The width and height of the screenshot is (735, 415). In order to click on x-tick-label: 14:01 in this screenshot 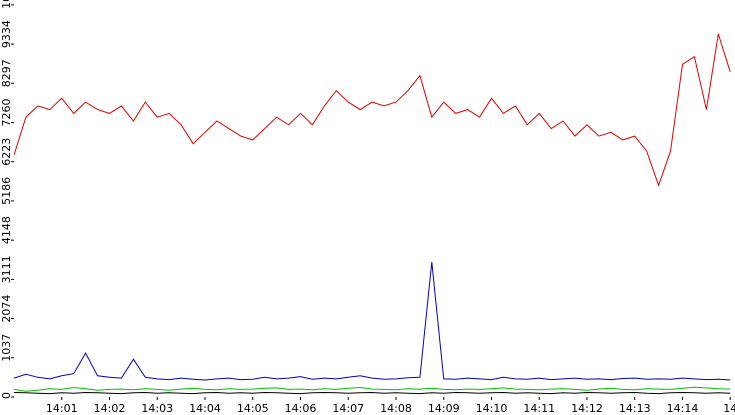, I will do `click(62, 408)`.